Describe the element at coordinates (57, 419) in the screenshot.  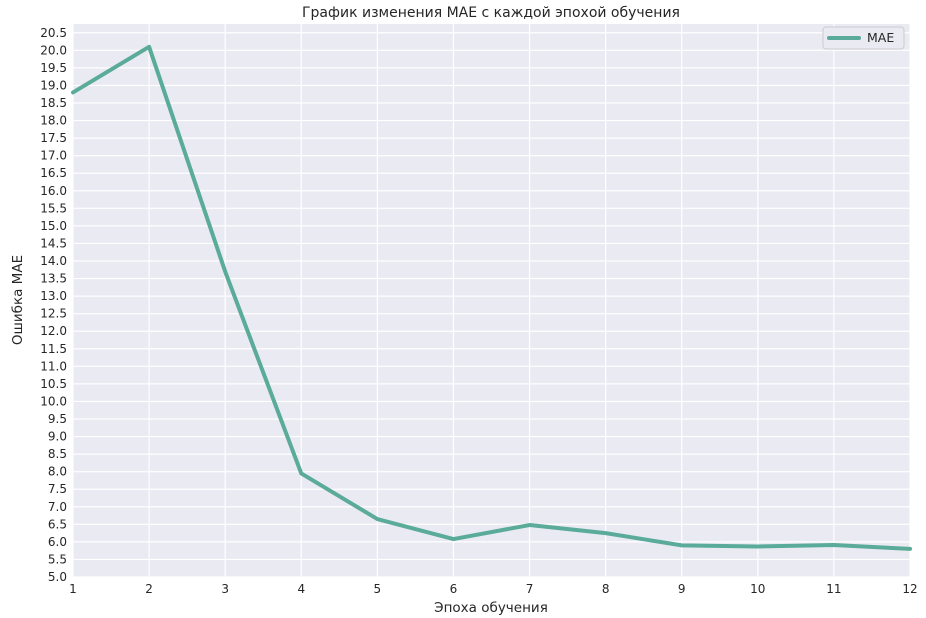
I see `y-tick-label: 9.5` at that location.